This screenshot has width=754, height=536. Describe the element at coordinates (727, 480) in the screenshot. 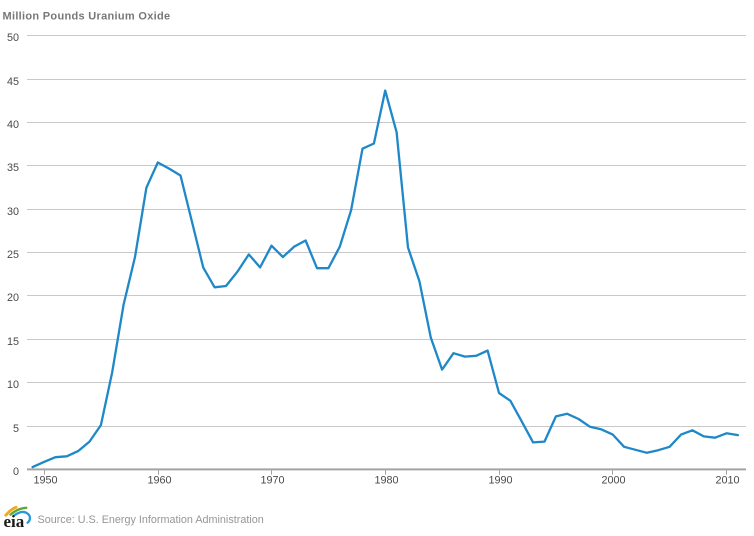

I see `svg-text: 2010` at that location.